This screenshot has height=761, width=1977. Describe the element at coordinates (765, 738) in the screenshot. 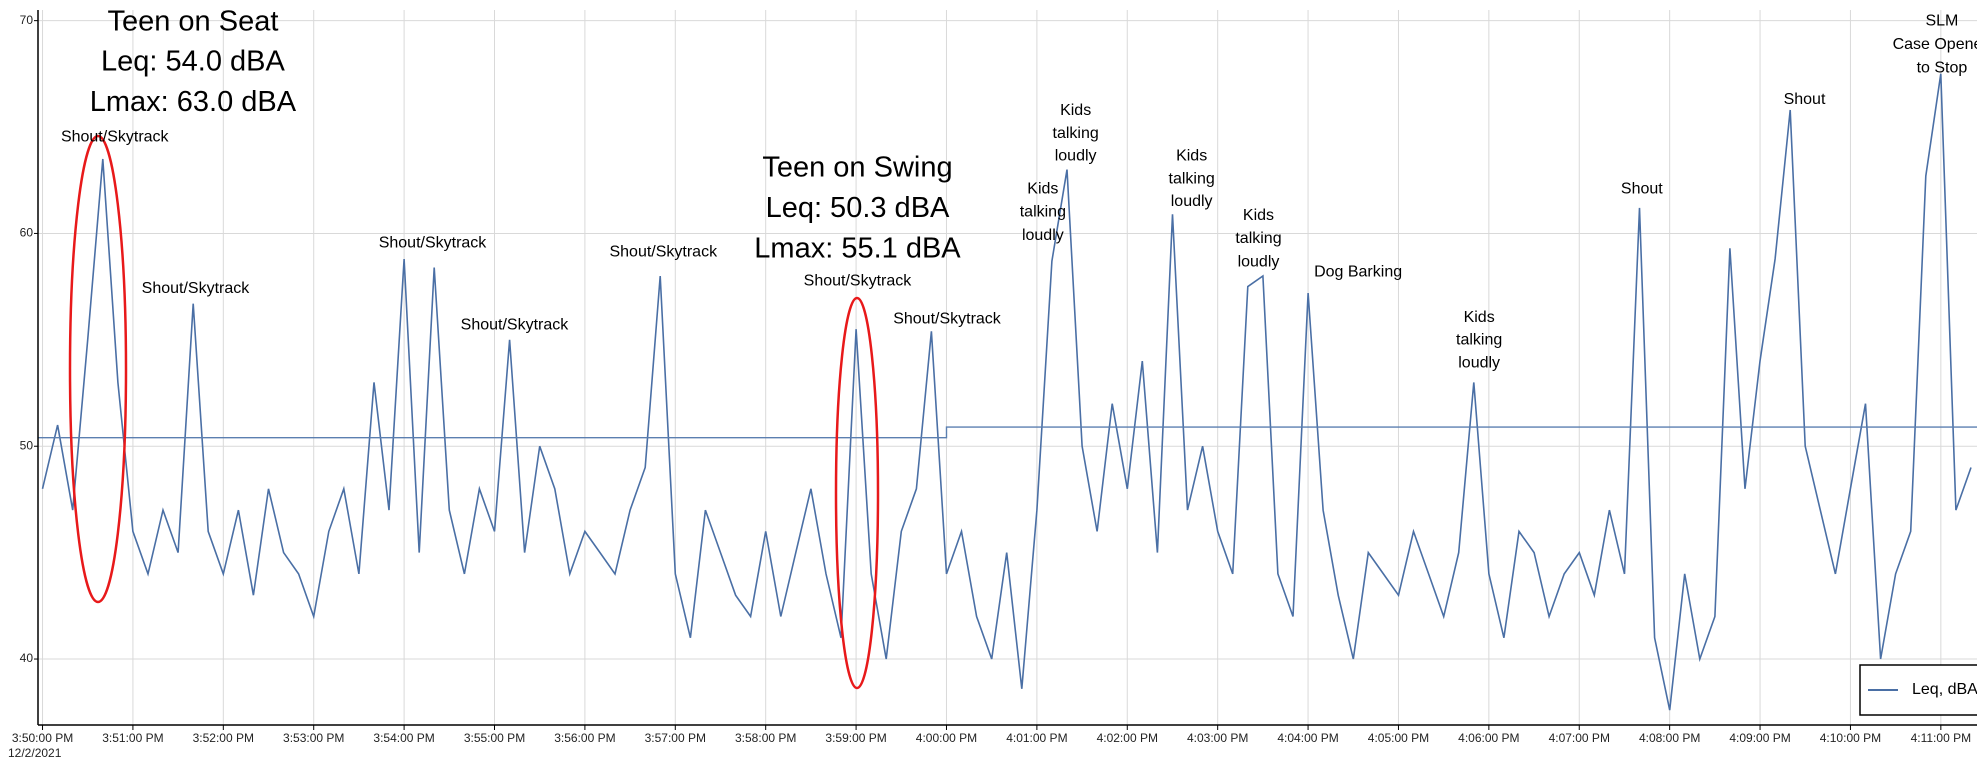

I see `x-tick-label: 3:58:00 PM` at that location.